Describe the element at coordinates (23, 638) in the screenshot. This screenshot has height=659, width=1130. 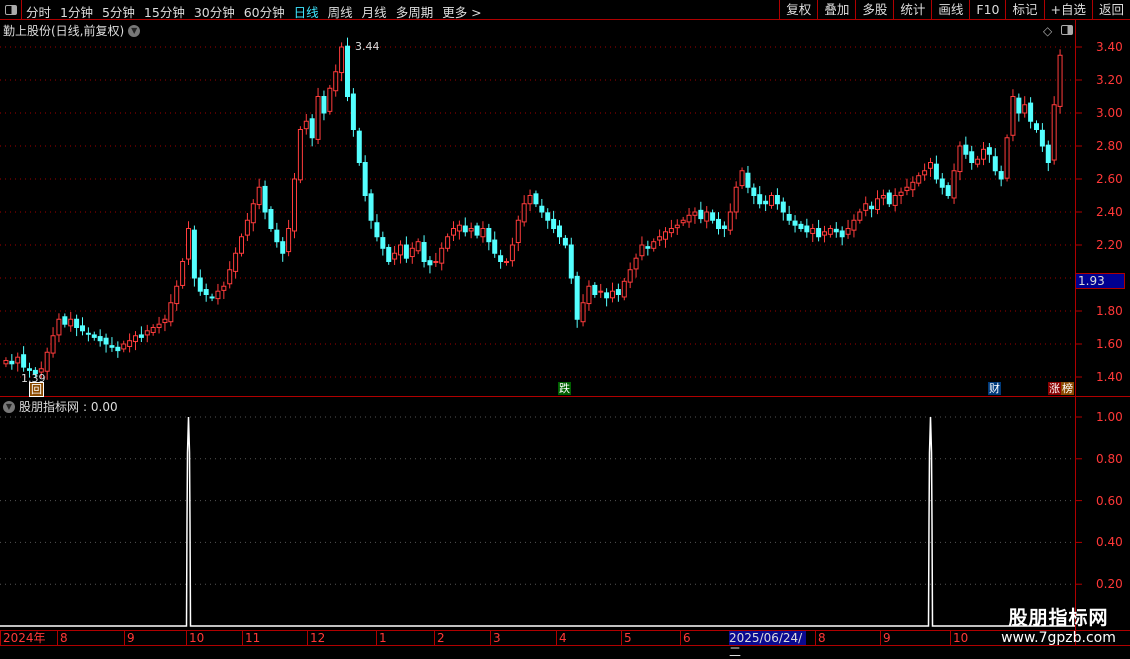
I see `date-tick-label: 2024年` at that location.